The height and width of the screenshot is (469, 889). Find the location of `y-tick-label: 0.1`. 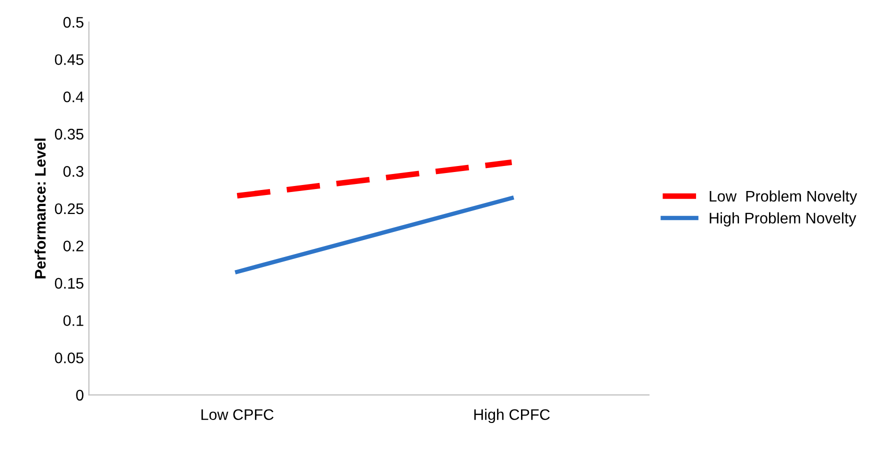

y-tick-label: 0.1 is located at coordinates (73, 320).